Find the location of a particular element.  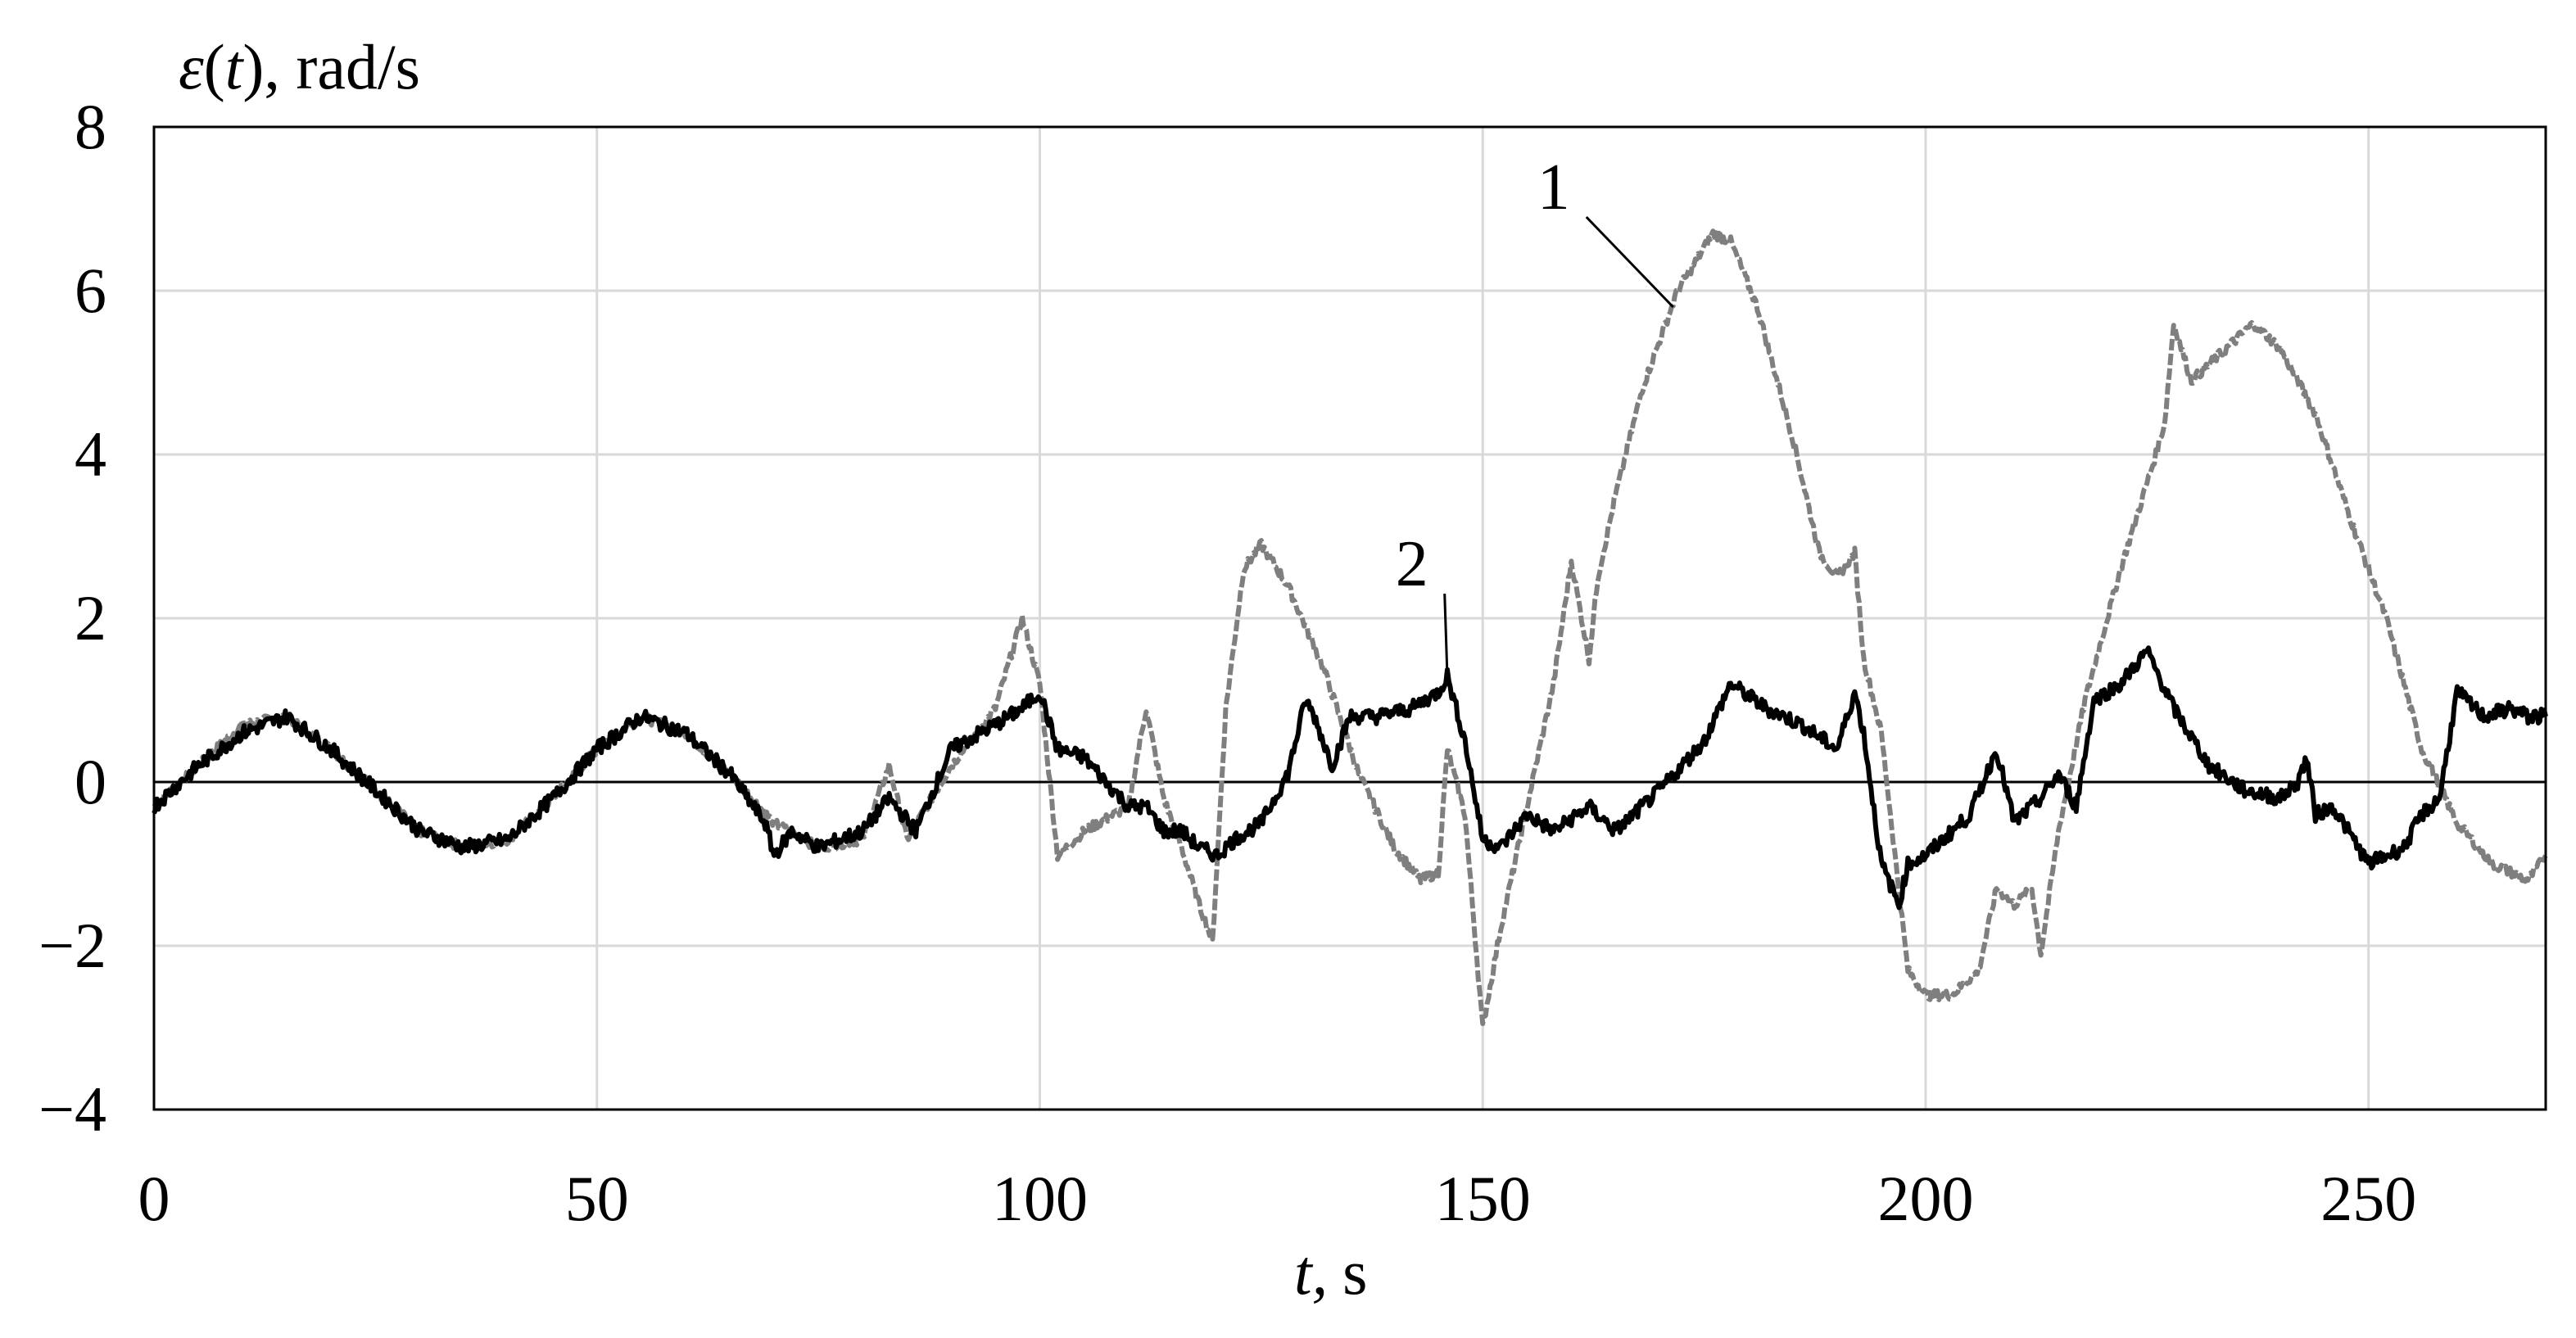

curve-annotations: 12 is located at coordinates (1535, 413).